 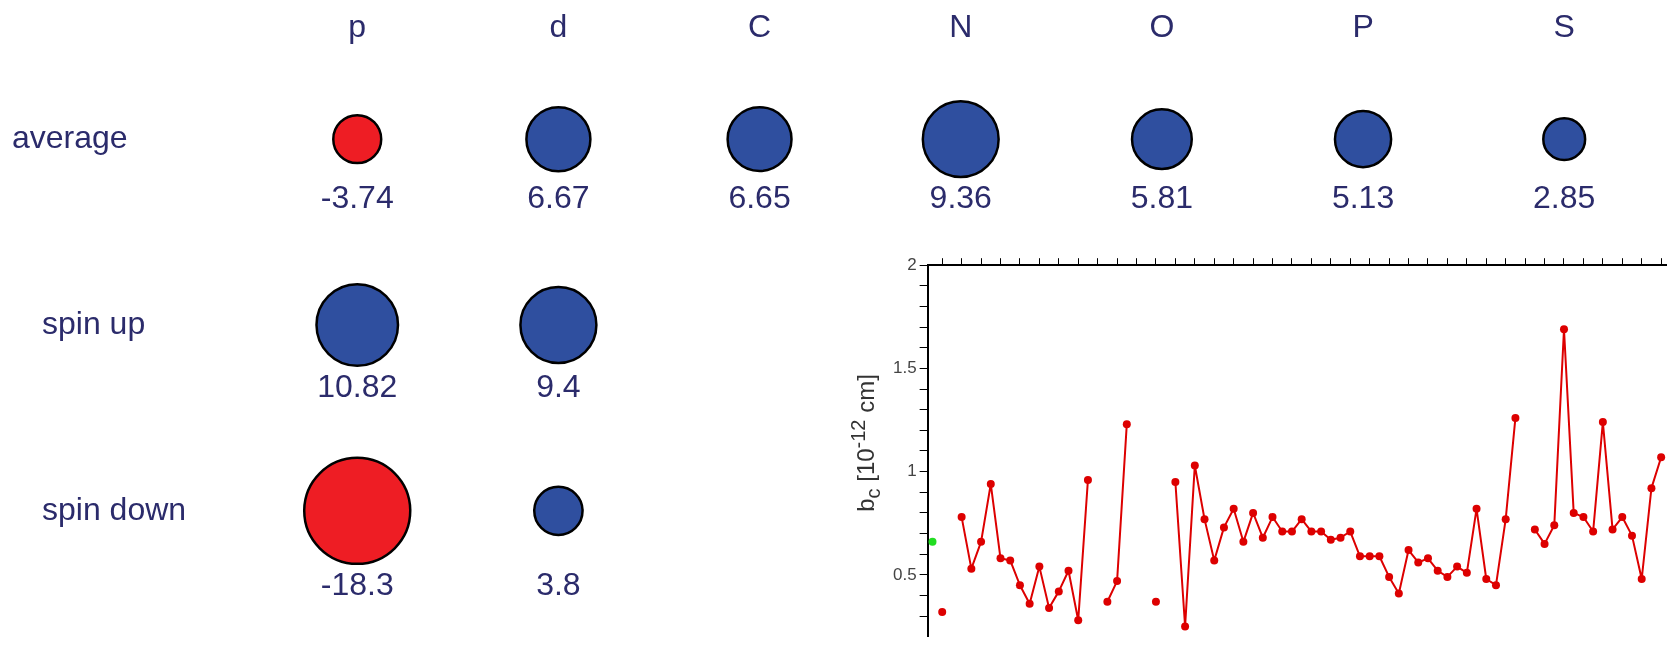 What do you see at coordinates (558, 385) in the screenshot?
I see `data-label: 9.4` at bounding box center [558, 385].